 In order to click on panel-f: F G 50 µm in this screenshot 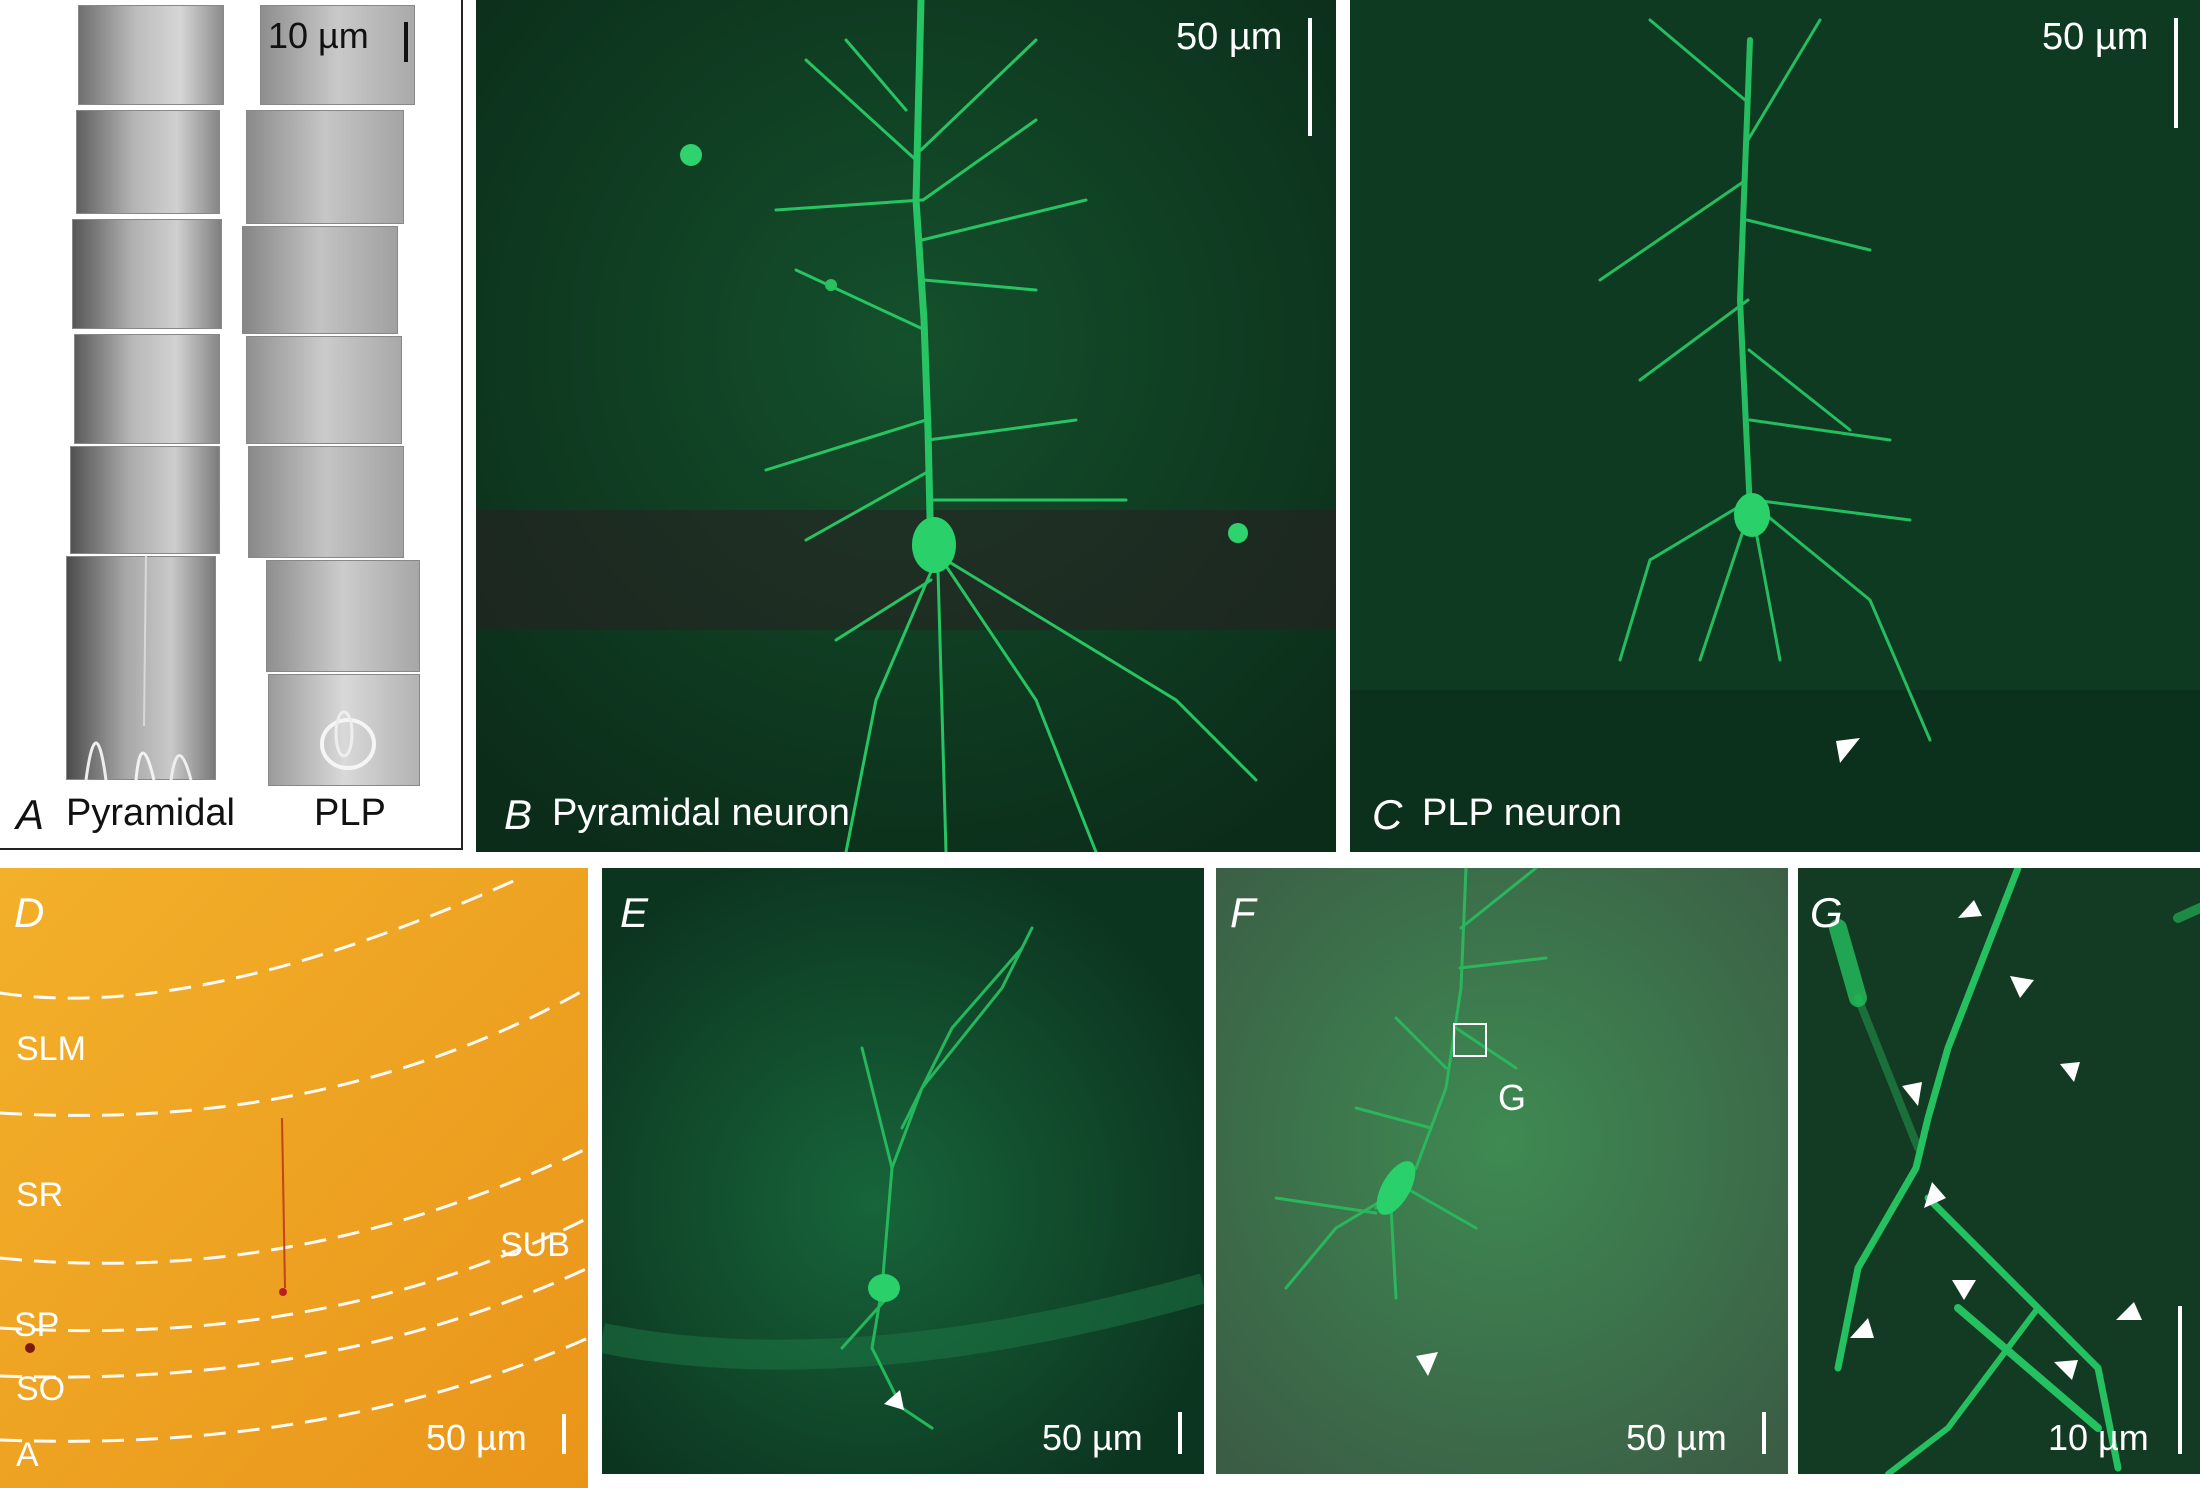, I will do `click(1502, 1171)`.